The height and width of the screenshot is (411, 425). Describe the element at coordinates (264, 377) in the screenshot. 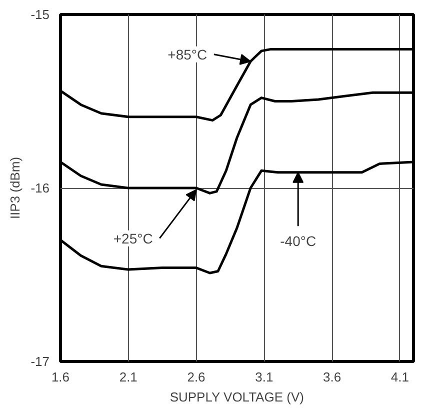

I see `x-tick-label: 3.1` at that location.